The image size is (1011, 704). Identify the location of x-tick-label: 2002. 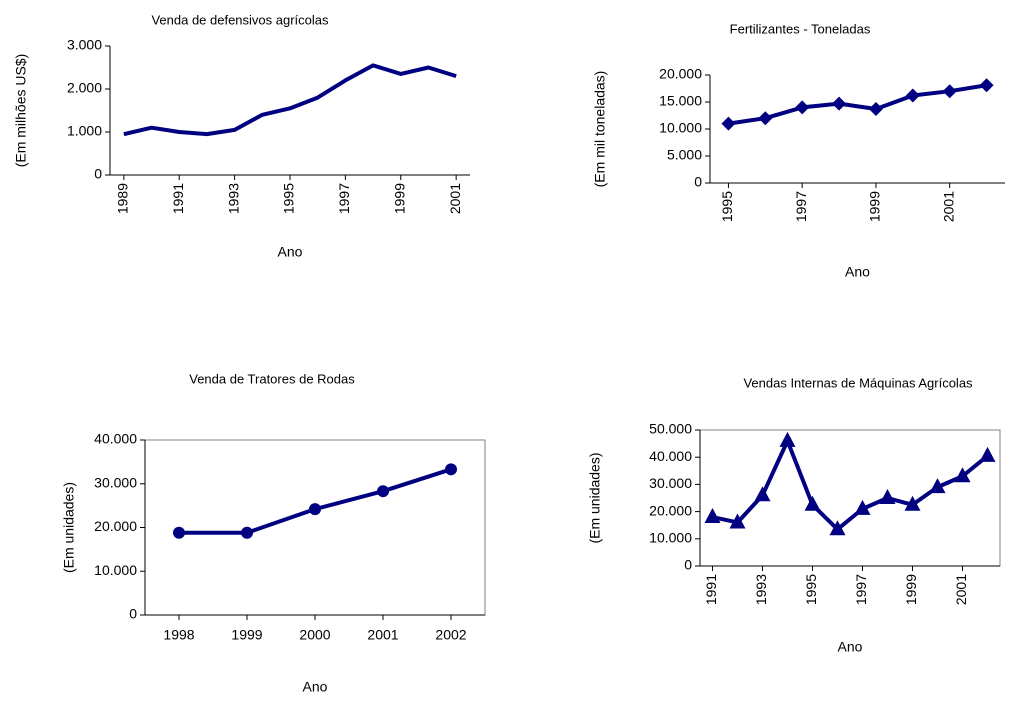
(450, 635).